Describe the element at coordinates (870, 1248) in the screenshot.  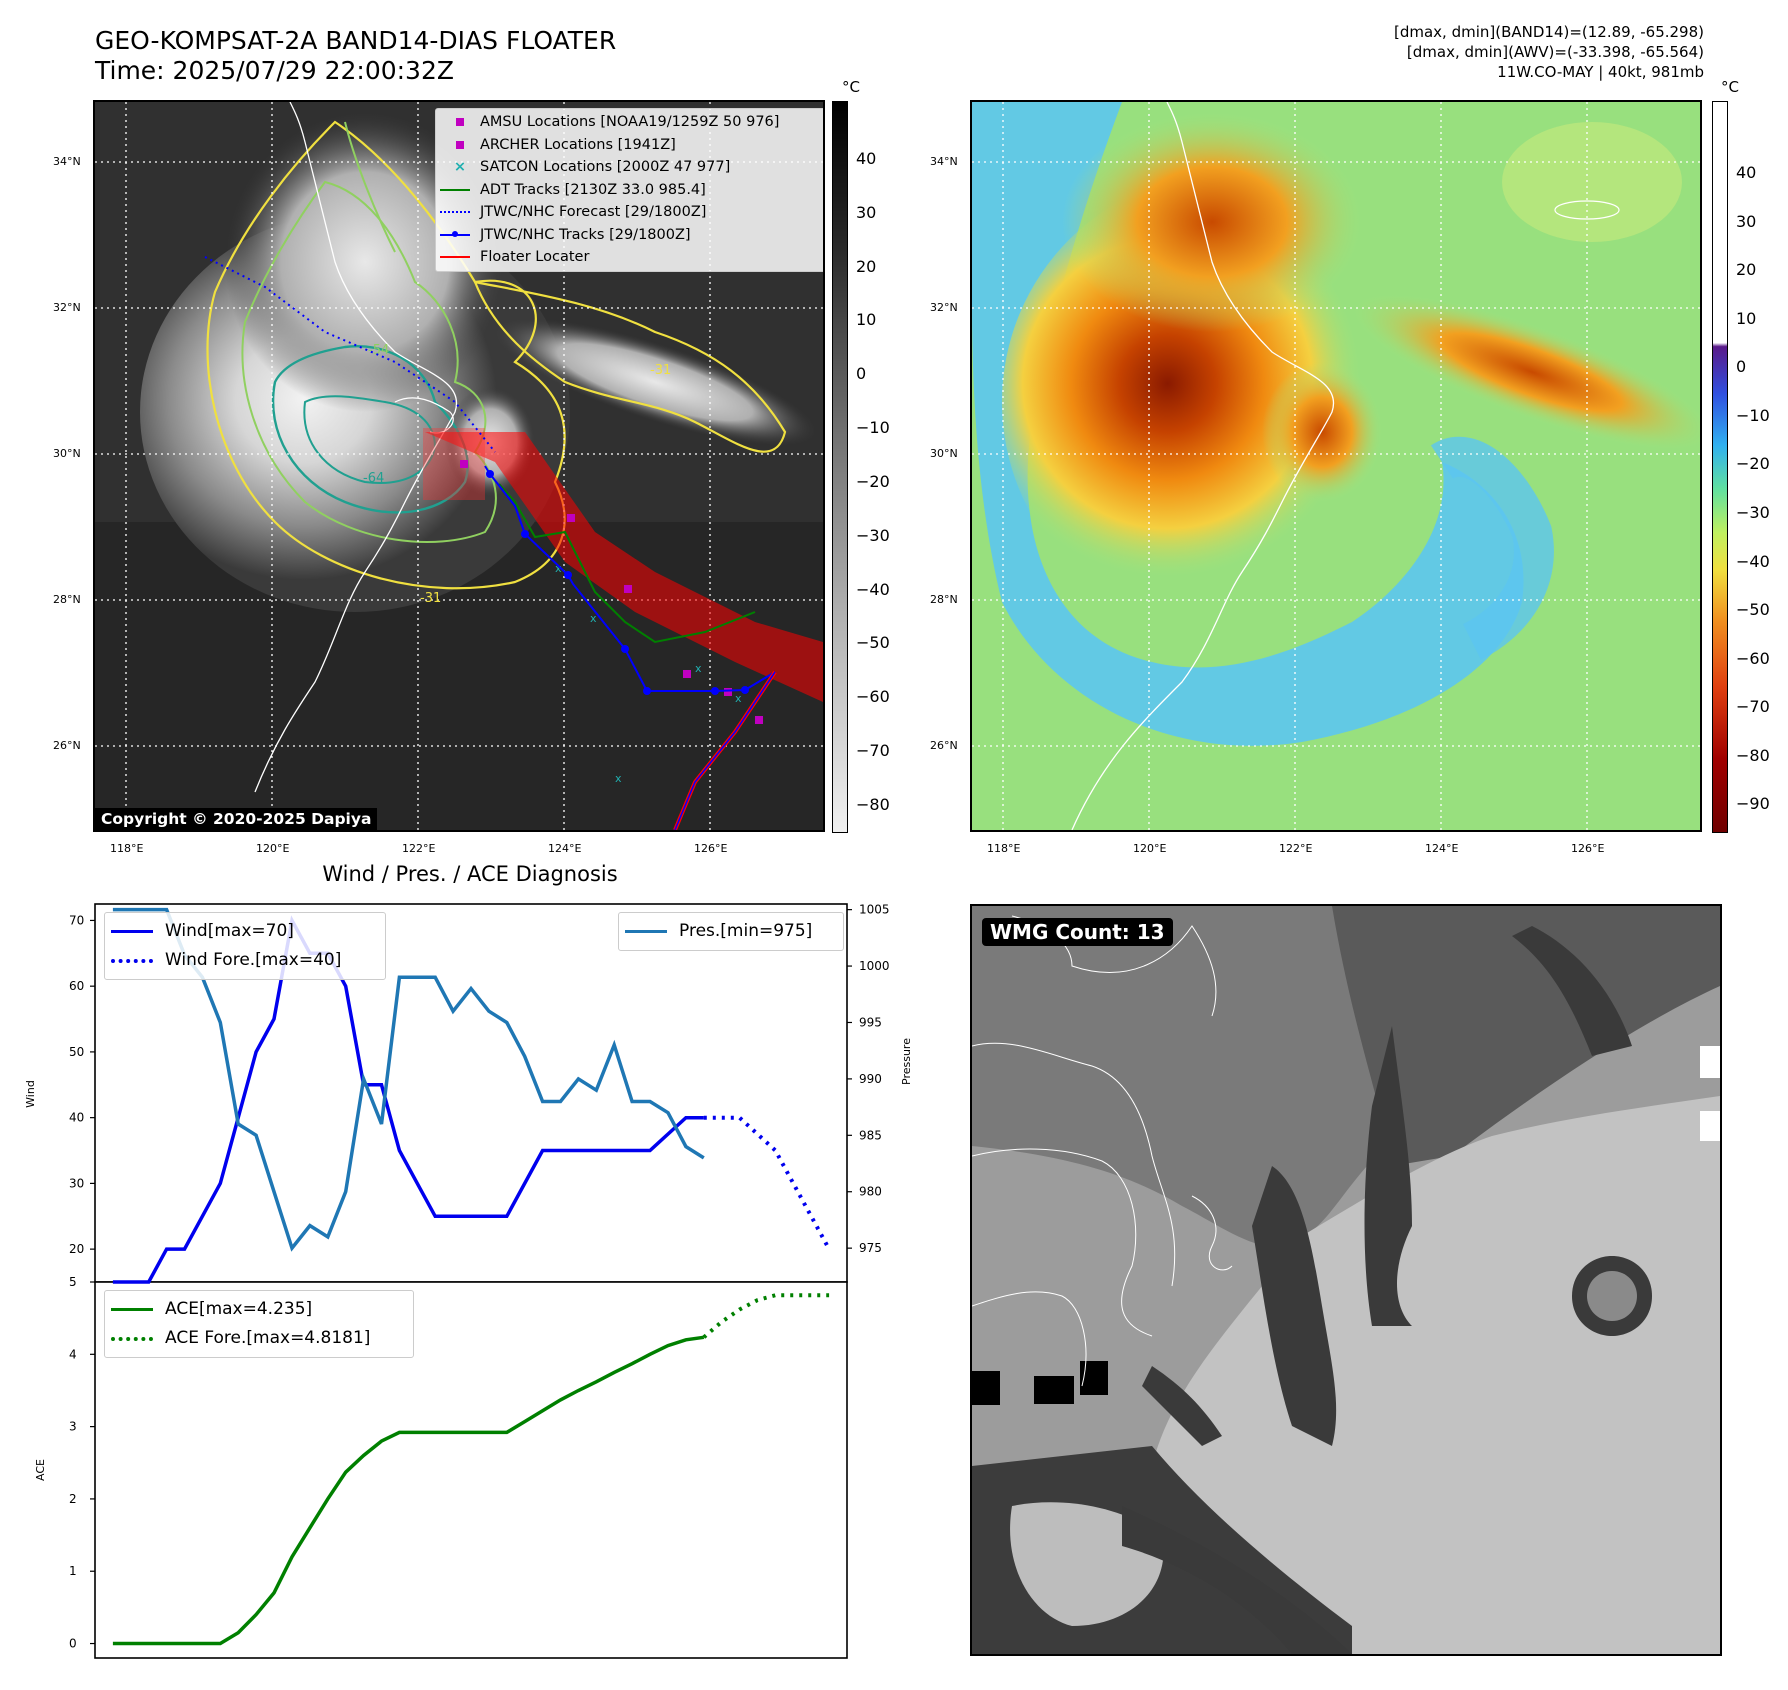
I see `pressure-tick-label: 975` at that location.